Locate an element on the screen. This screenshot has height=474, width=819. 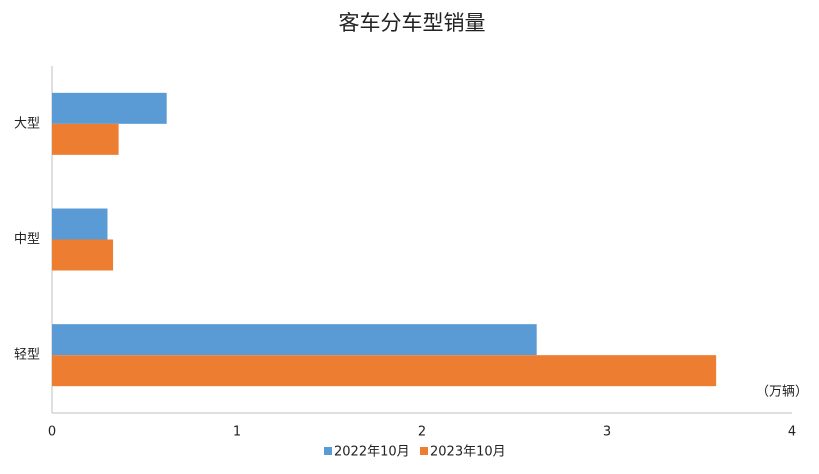
legend-label: 2022年10月 is located at coordinates (372, 452).